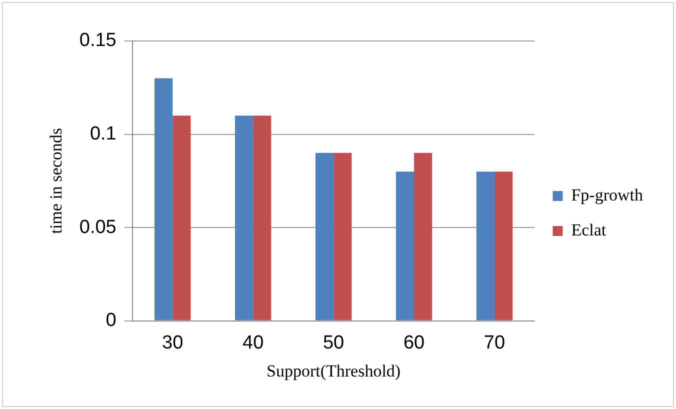  What do you see at coordinates (253, 343) in the screenshot?
I see `x-tick-label: 40` at bounding box center [253, 343].